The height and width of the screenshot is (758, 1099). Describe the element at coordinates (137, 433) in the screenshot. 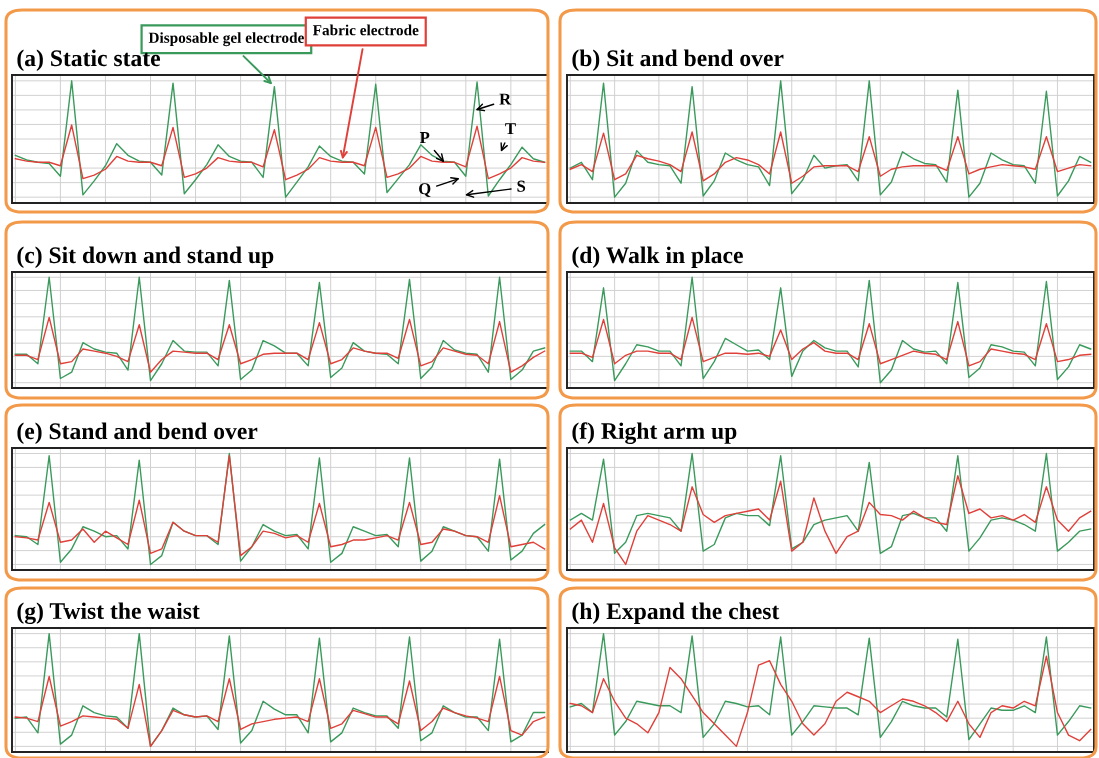

I see `chart-title: (e) Stand and bend over` at that location.